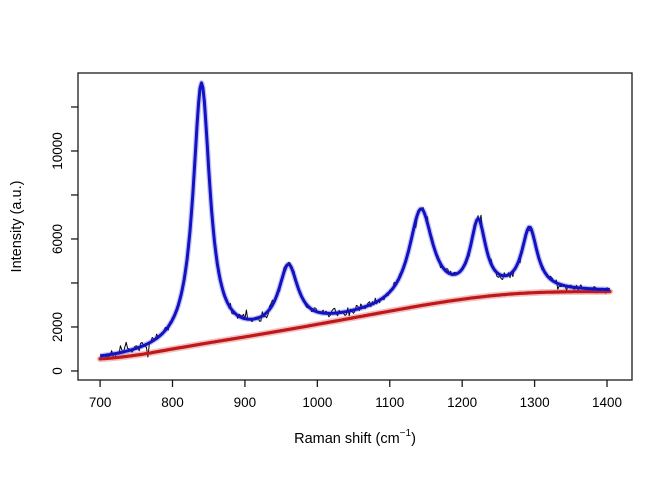 This screenshot has height=480, width=672. Describe the element at coordinates (100, 402) in the screenshot. I see `x-axis-tick-label: 700` at that location.